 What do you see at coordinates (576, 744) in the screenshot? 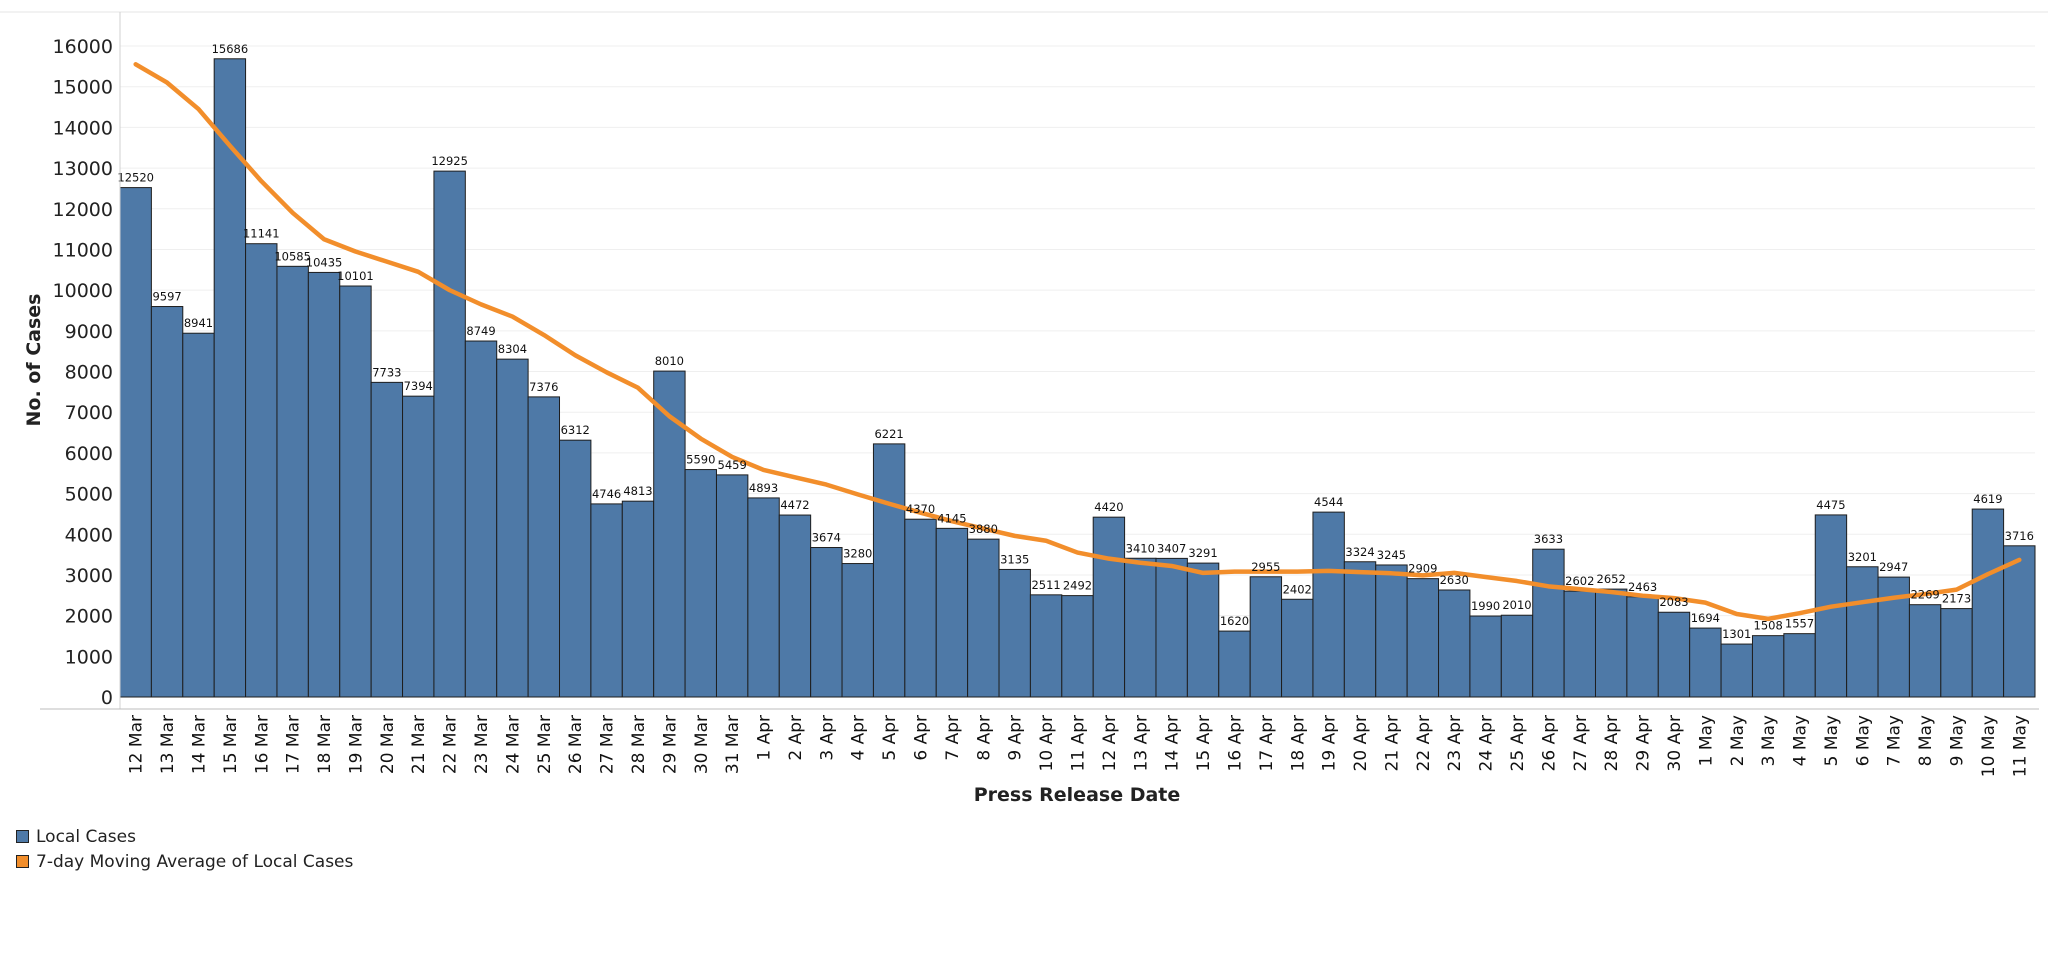
I see `x-tick-label: 26 Mar` at bounding box center [576, 744].